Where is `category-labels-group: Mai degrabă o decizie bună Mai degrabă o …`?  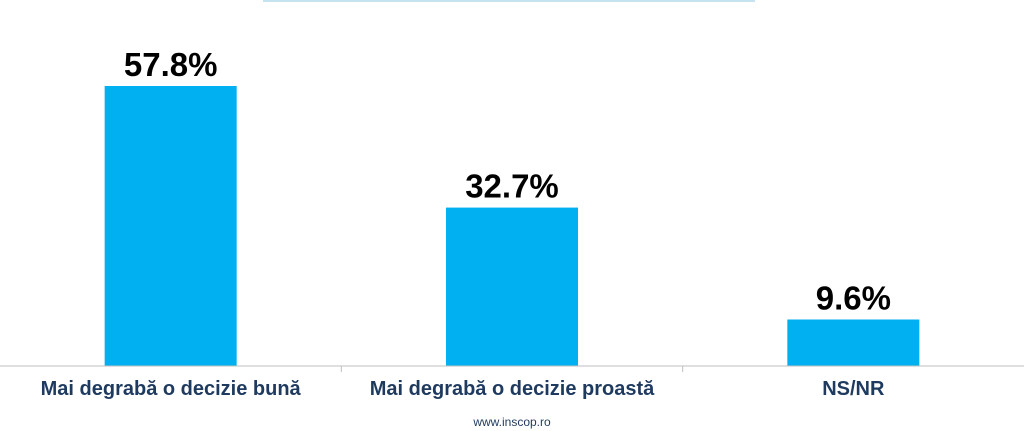 category-labels-group: Mai degrabă o decizie bună Mai degrabă o … is located at coordinates (463, 389).